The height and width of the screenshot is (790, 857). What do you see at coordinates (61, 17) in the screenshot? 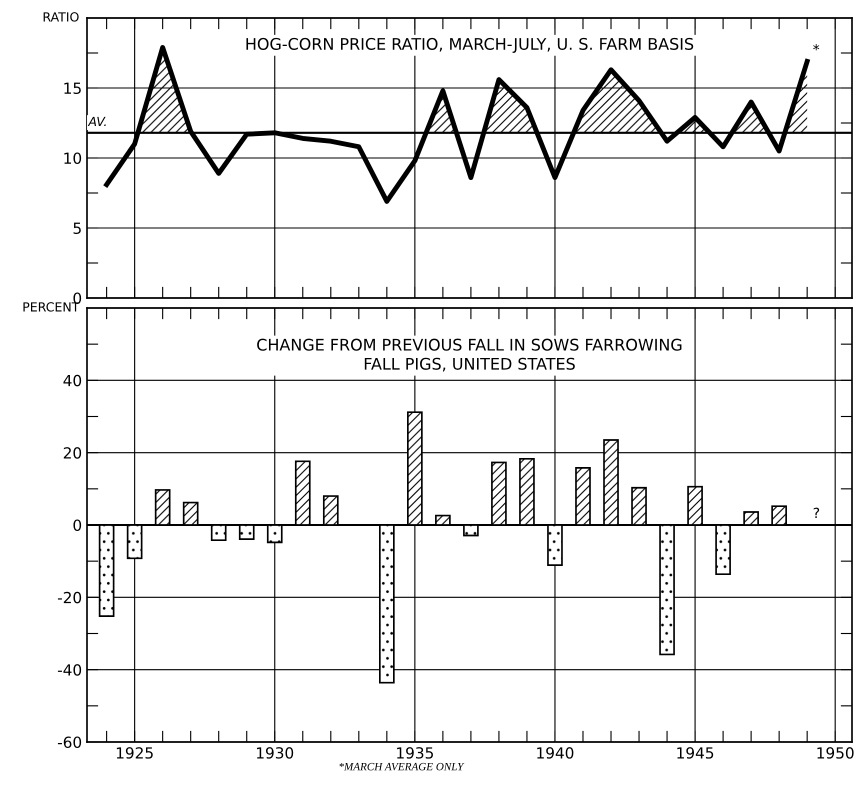
I see `y-axis-title: RATIO` at bounding box center [61, 17].